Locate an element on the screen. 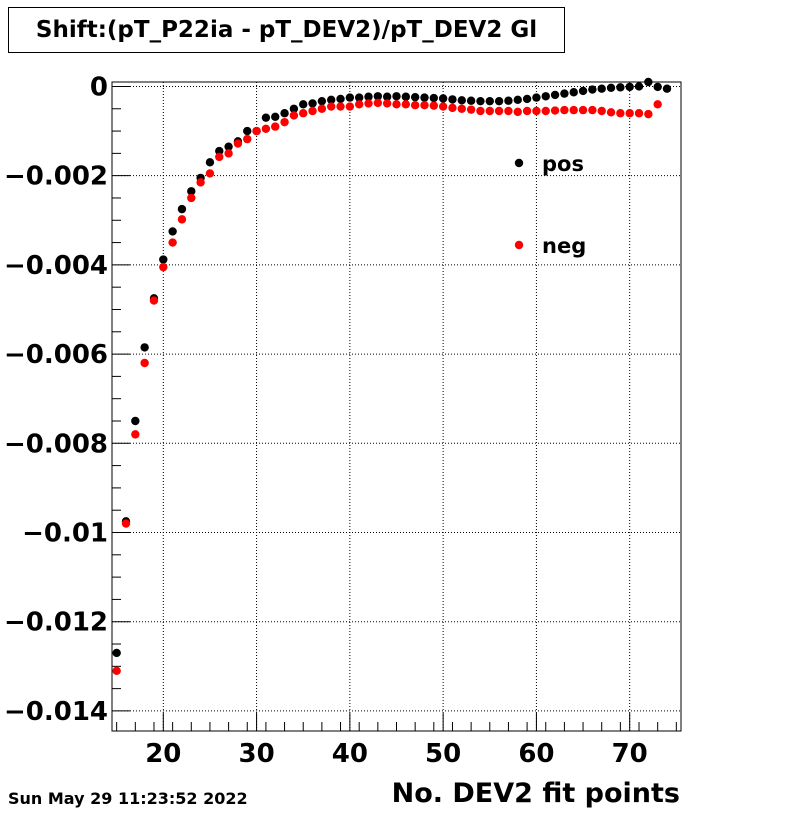  x-axis-label: No. DEV2 fit points is located at coordinates (535, 793).